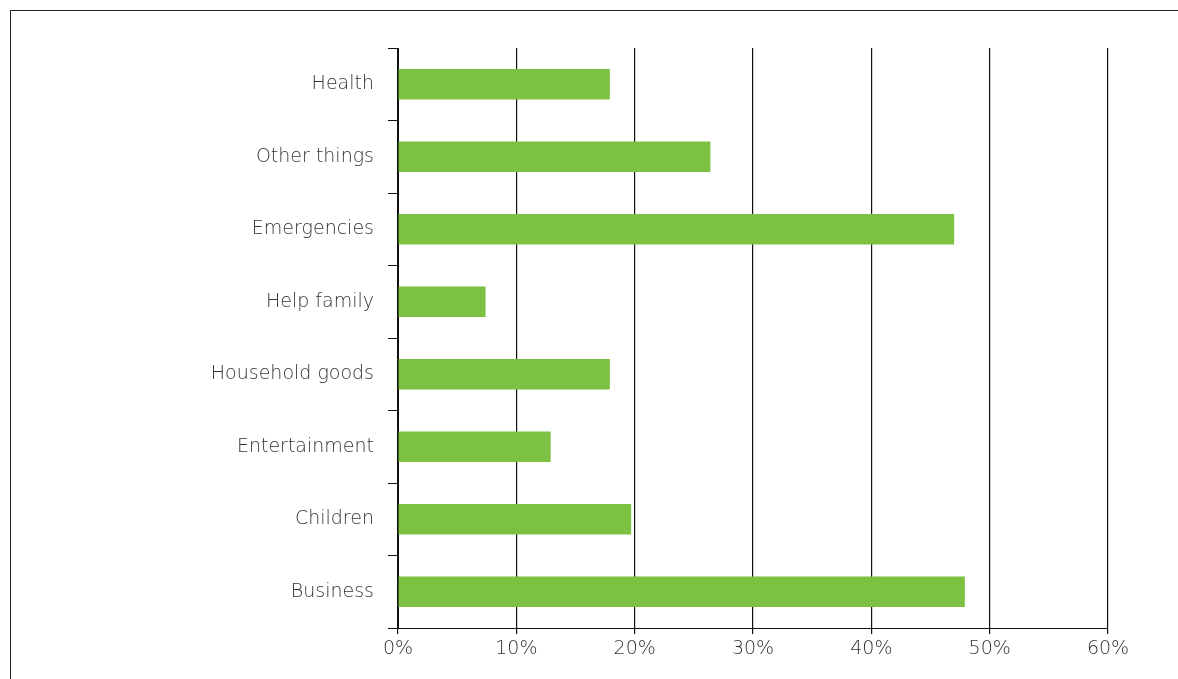 The width and height of the screenshot is (1178, 679). What do you see at coordinates (342, 82) in the screenshot?
I see `y-tick-label: Health` at bounding box center [342, 82].